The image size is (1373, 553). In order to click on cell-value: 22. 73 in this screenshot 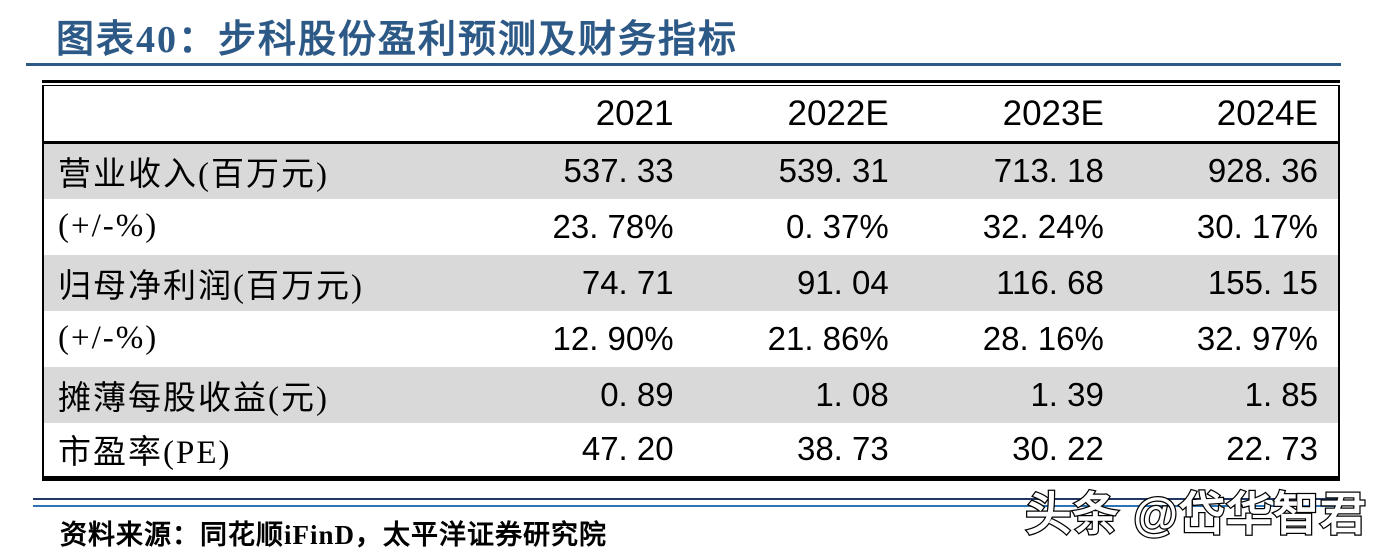, I will do `click(1272, 449)`.